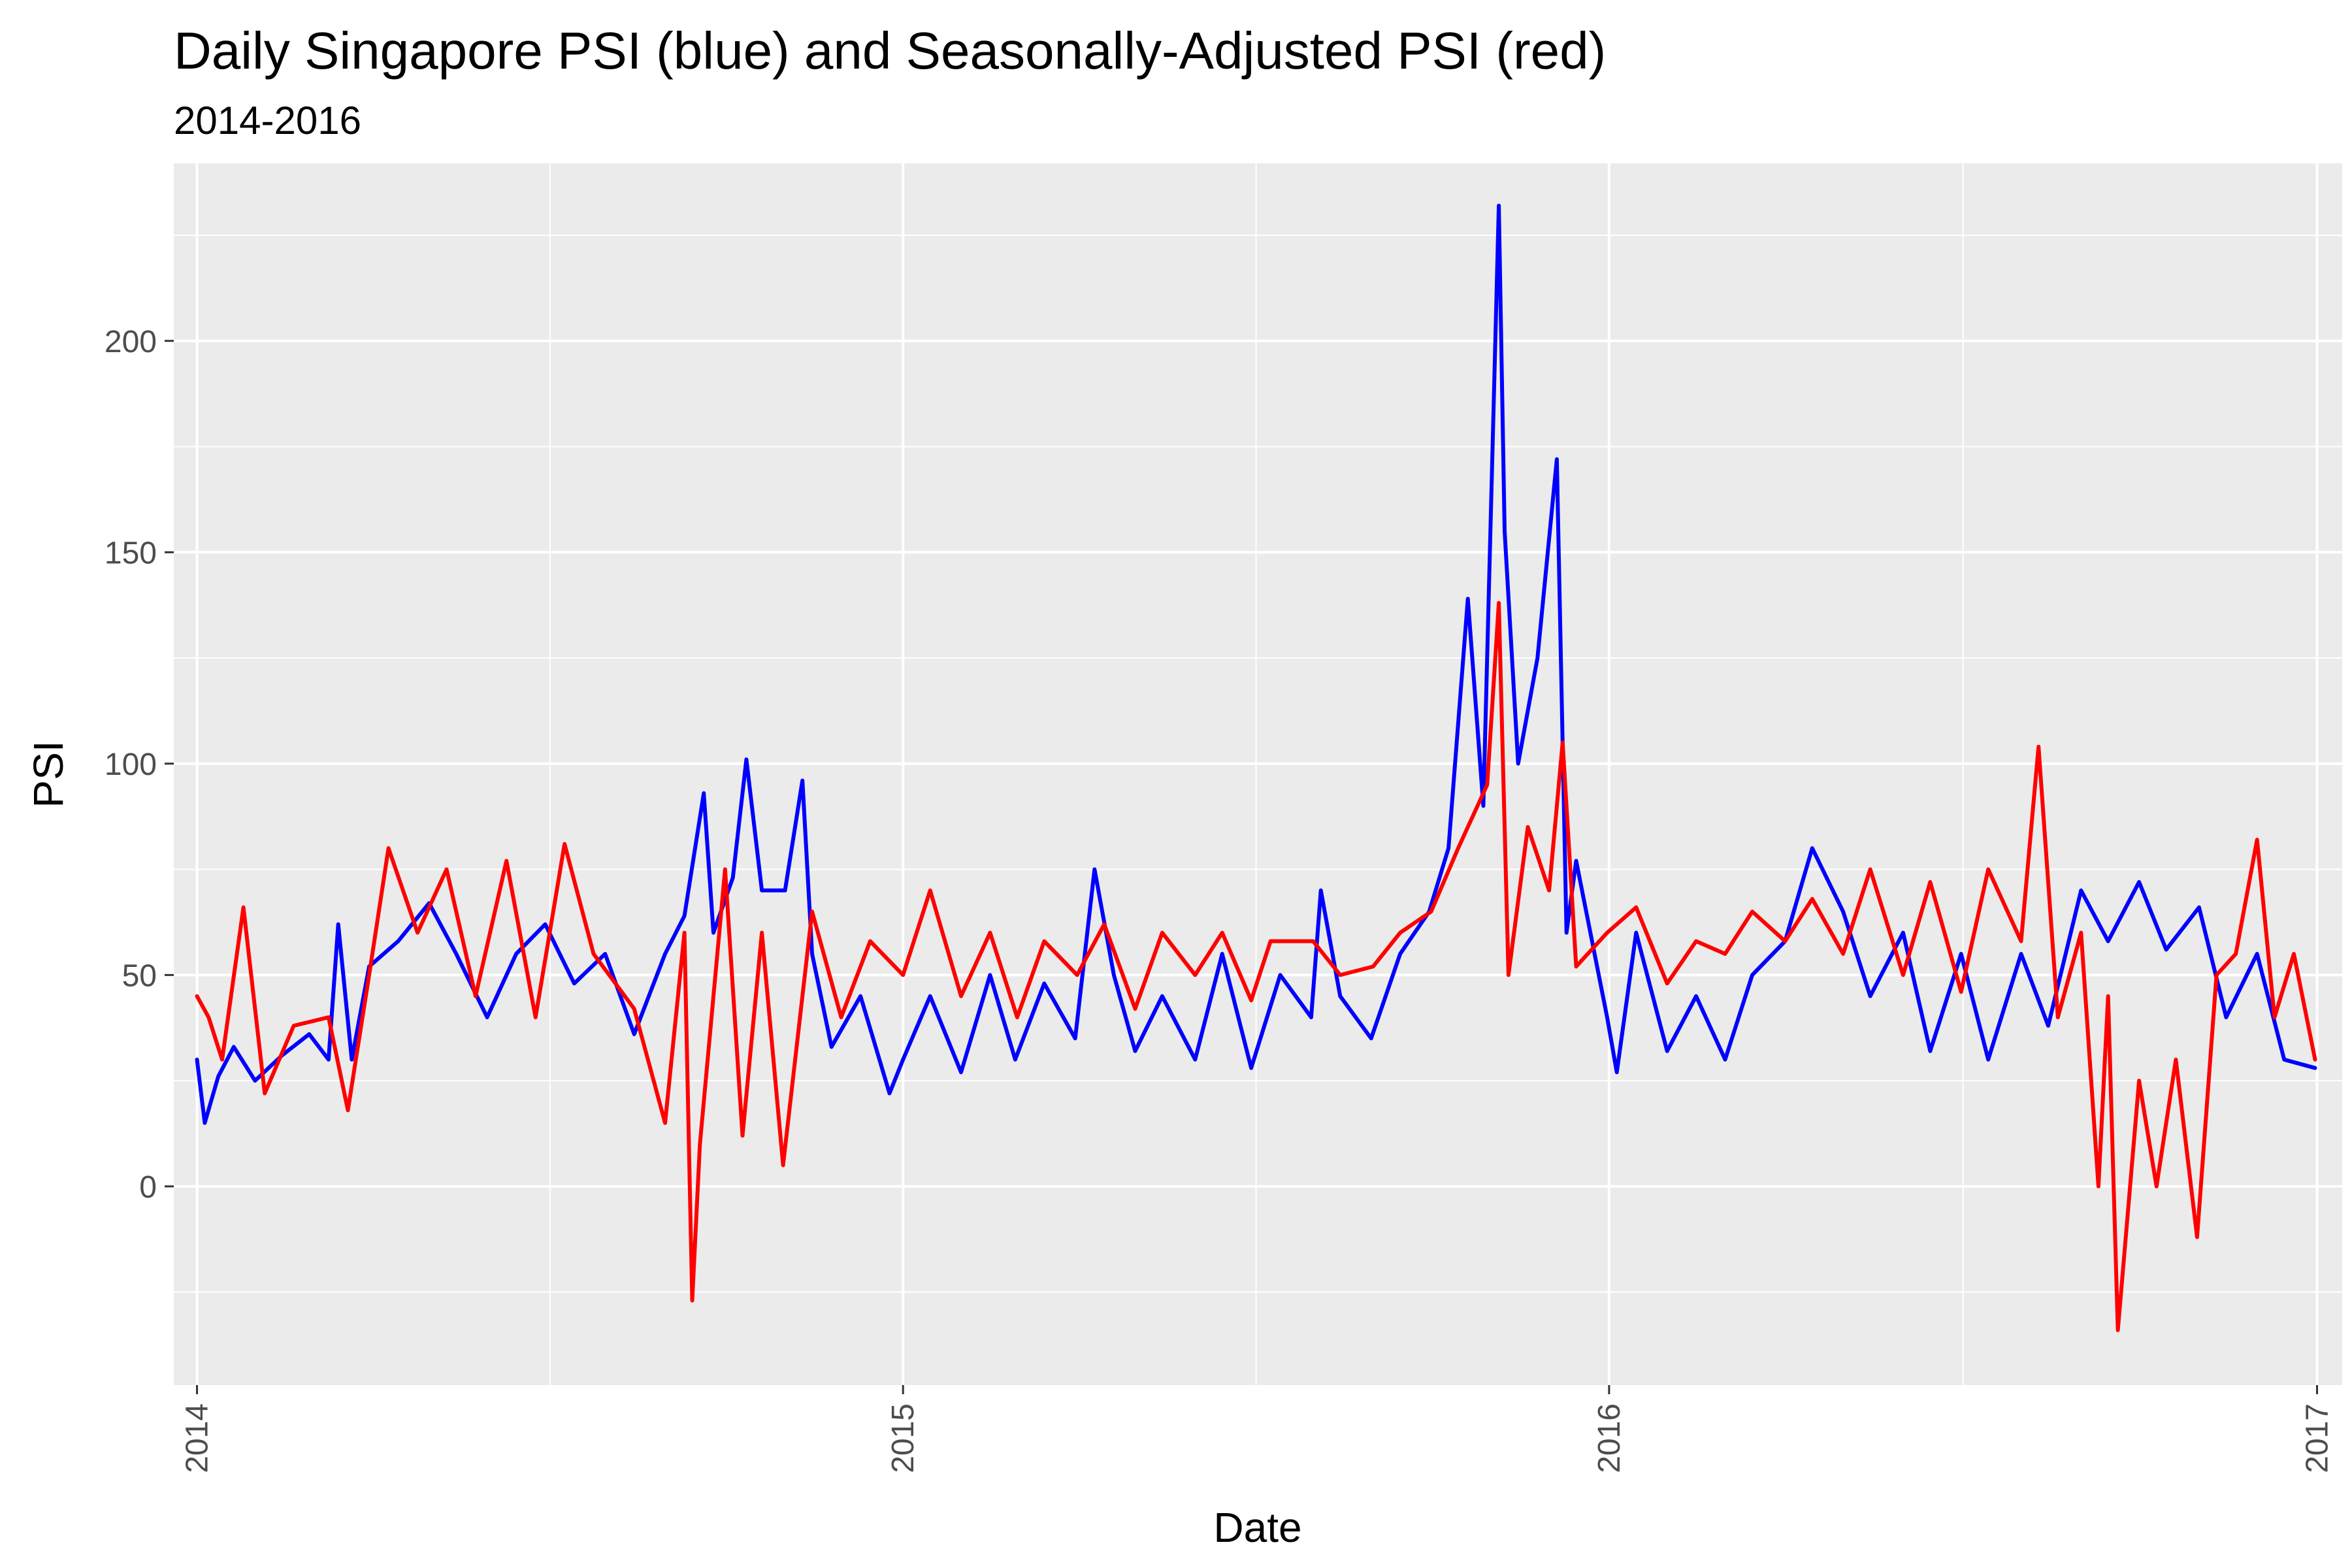 Image resolution: width=2352 pixels, height=1568 pixels. I want to click on y-tick-label: 200, so click(131, 342).